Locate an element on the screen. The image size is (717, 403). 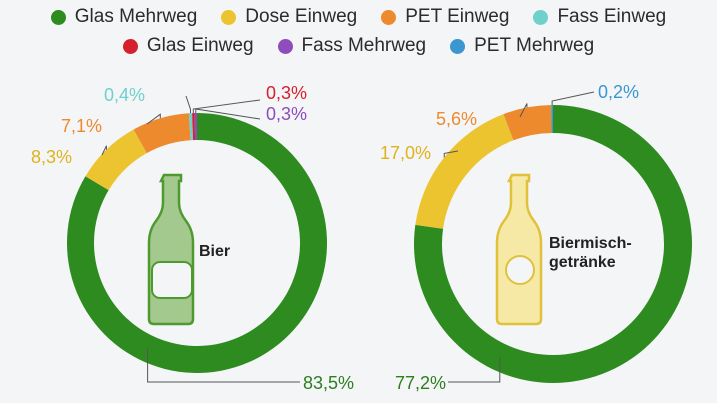
slice-fass-mehrweg is located at coordinates (195, 127).